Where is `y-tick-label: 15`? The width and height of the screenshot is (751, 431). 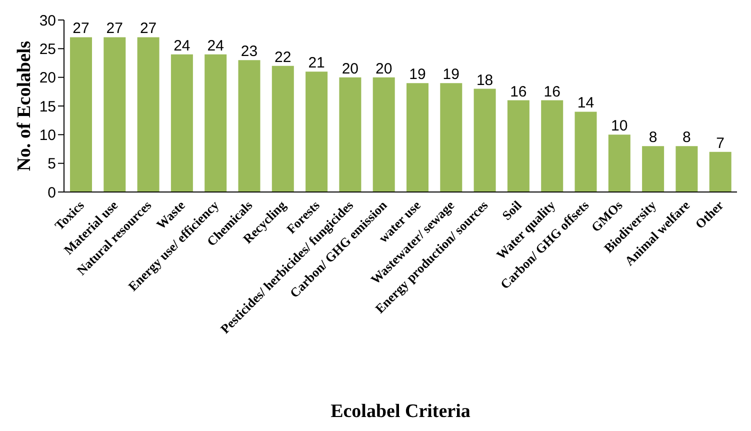 y-tick-label: 15 is located at coordinates (47, 107).